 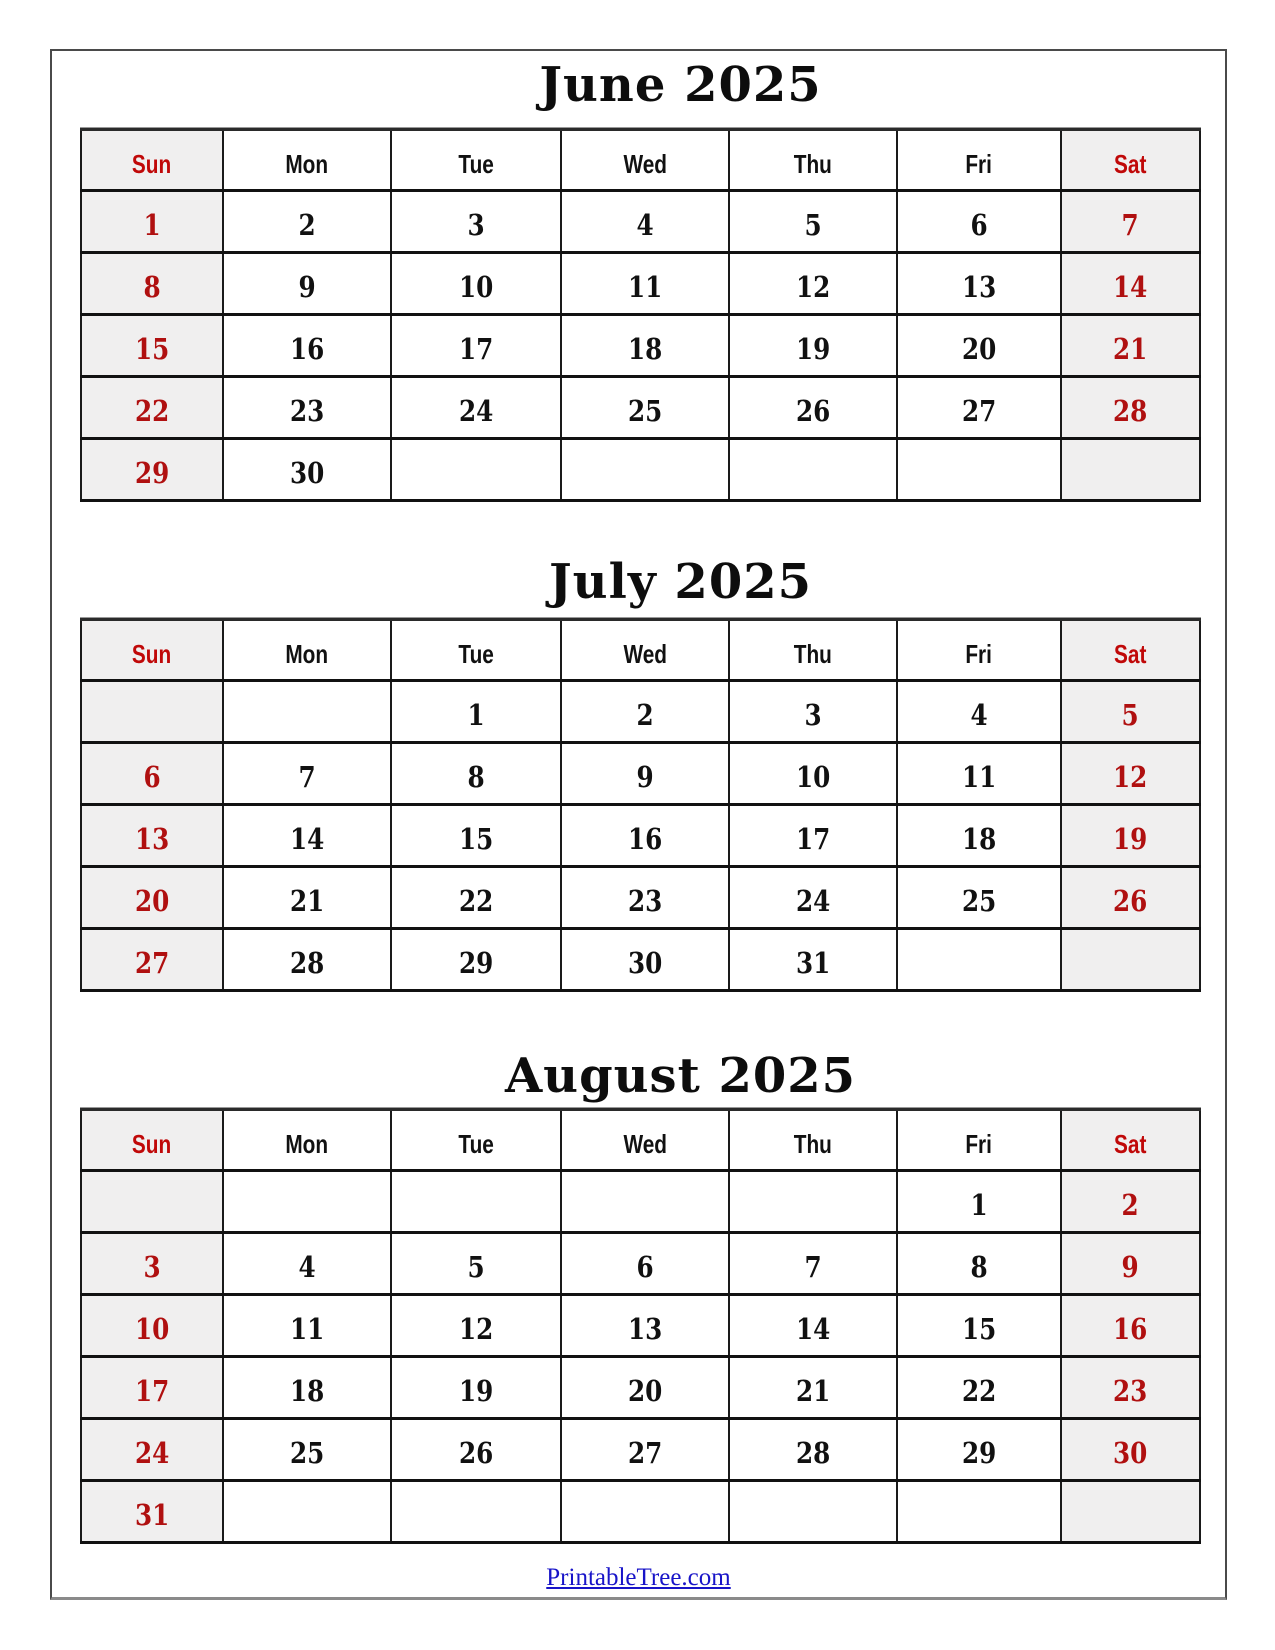 I want to click on day-number: 31, so click(x=813, y=963).